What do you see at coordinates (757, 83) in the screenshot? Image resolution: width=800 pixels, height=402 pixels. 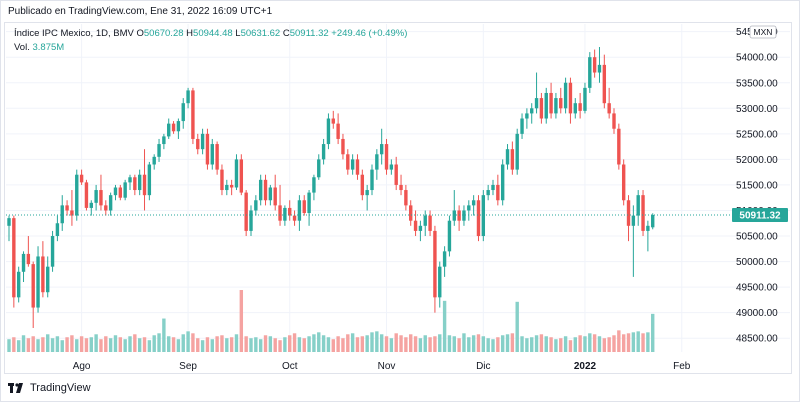 I see `y-tick-label: 53500.00` at bounding box center [757, 83].